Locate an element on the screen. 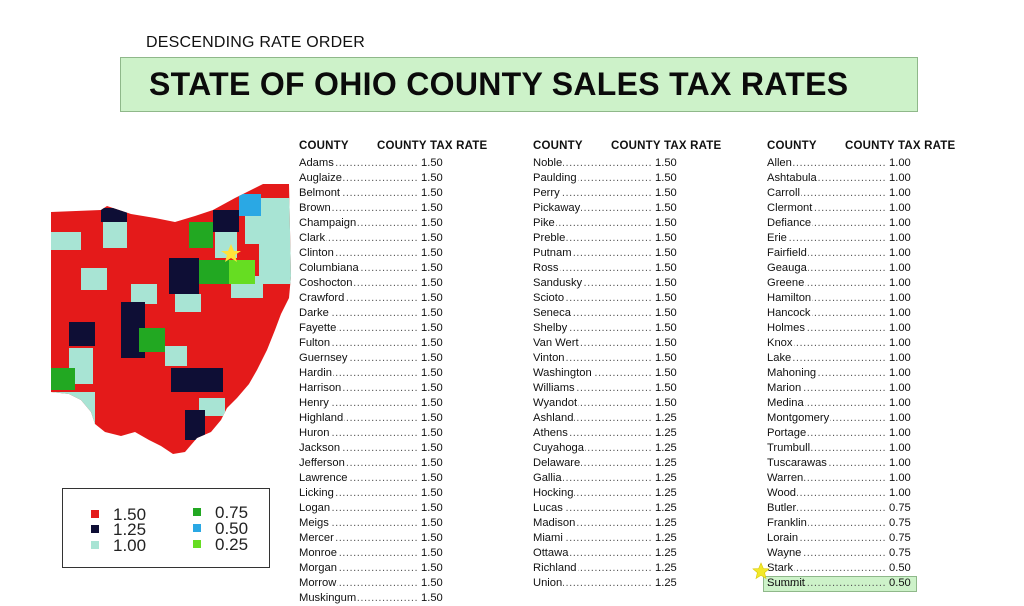 The height and width of the screenshot is (606, 1024). county-name: Shelby is located at coordinates (551, 328).